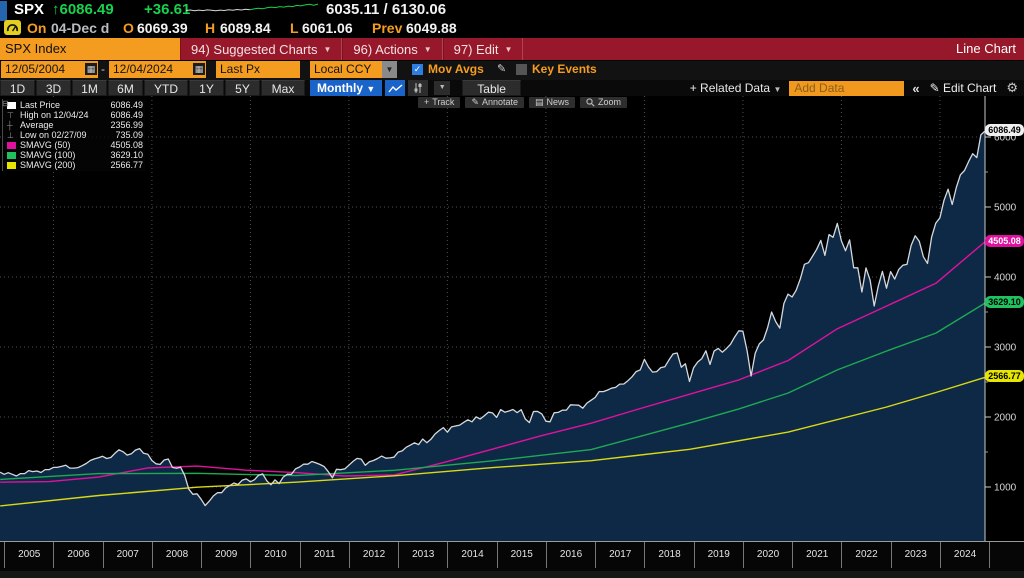 This screenshot has width=1024, height=578. I want to click on smavg50-swatch, so click(11, 145).